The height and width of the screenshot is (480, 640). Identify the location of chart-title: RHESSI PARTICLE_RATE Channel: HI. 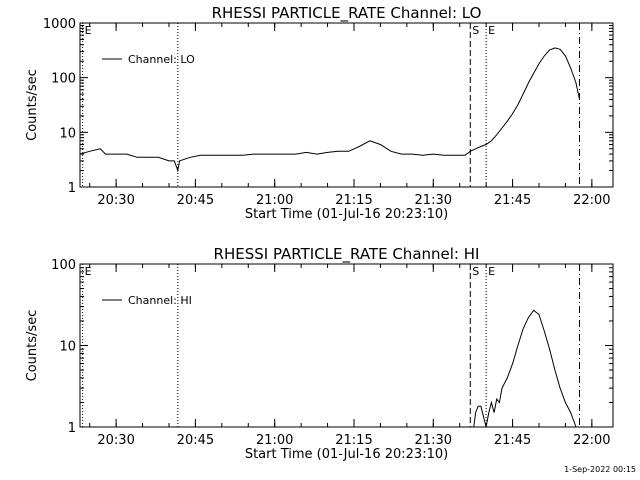
(347, 254).